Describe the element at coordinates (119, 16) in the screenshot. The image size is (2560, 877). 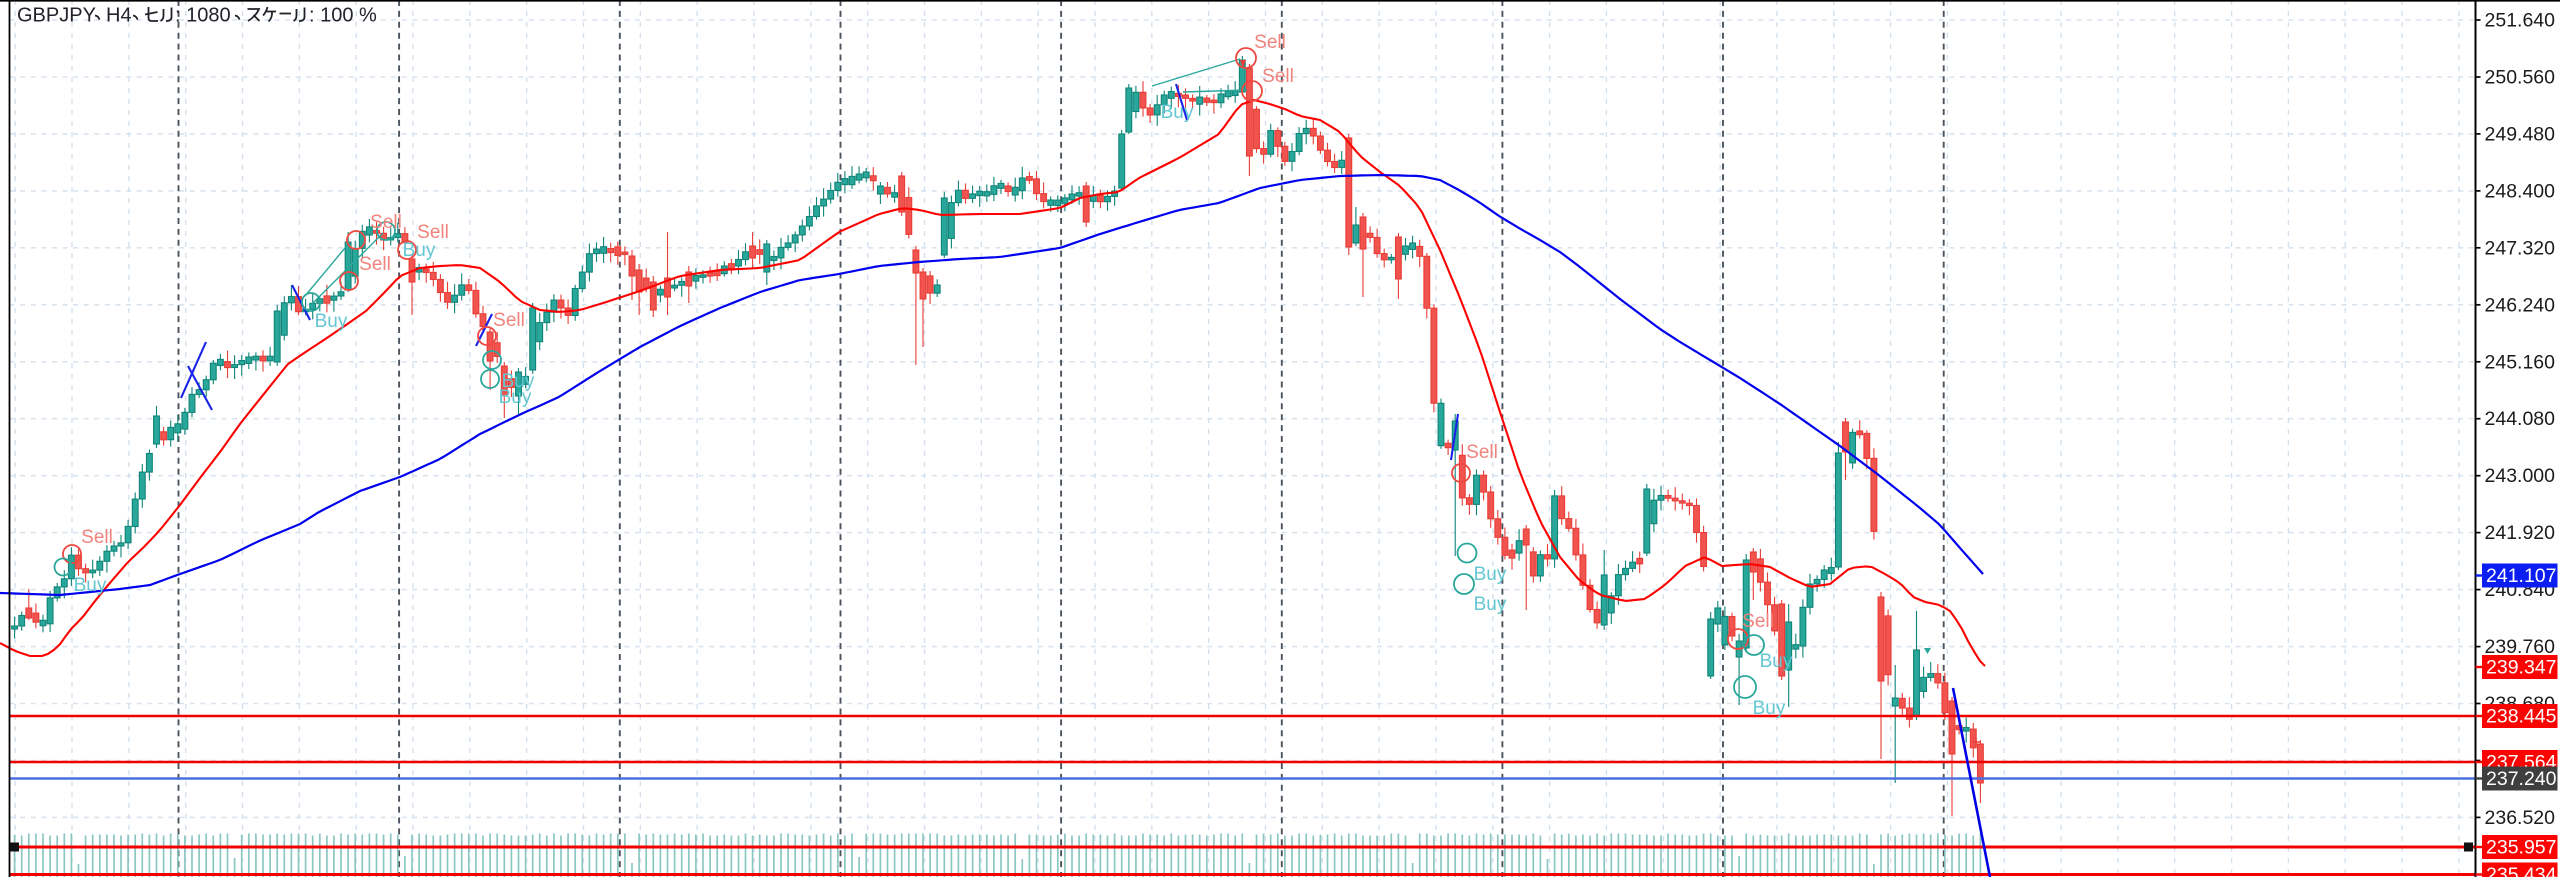
I see `svg-text: H4` at that location.